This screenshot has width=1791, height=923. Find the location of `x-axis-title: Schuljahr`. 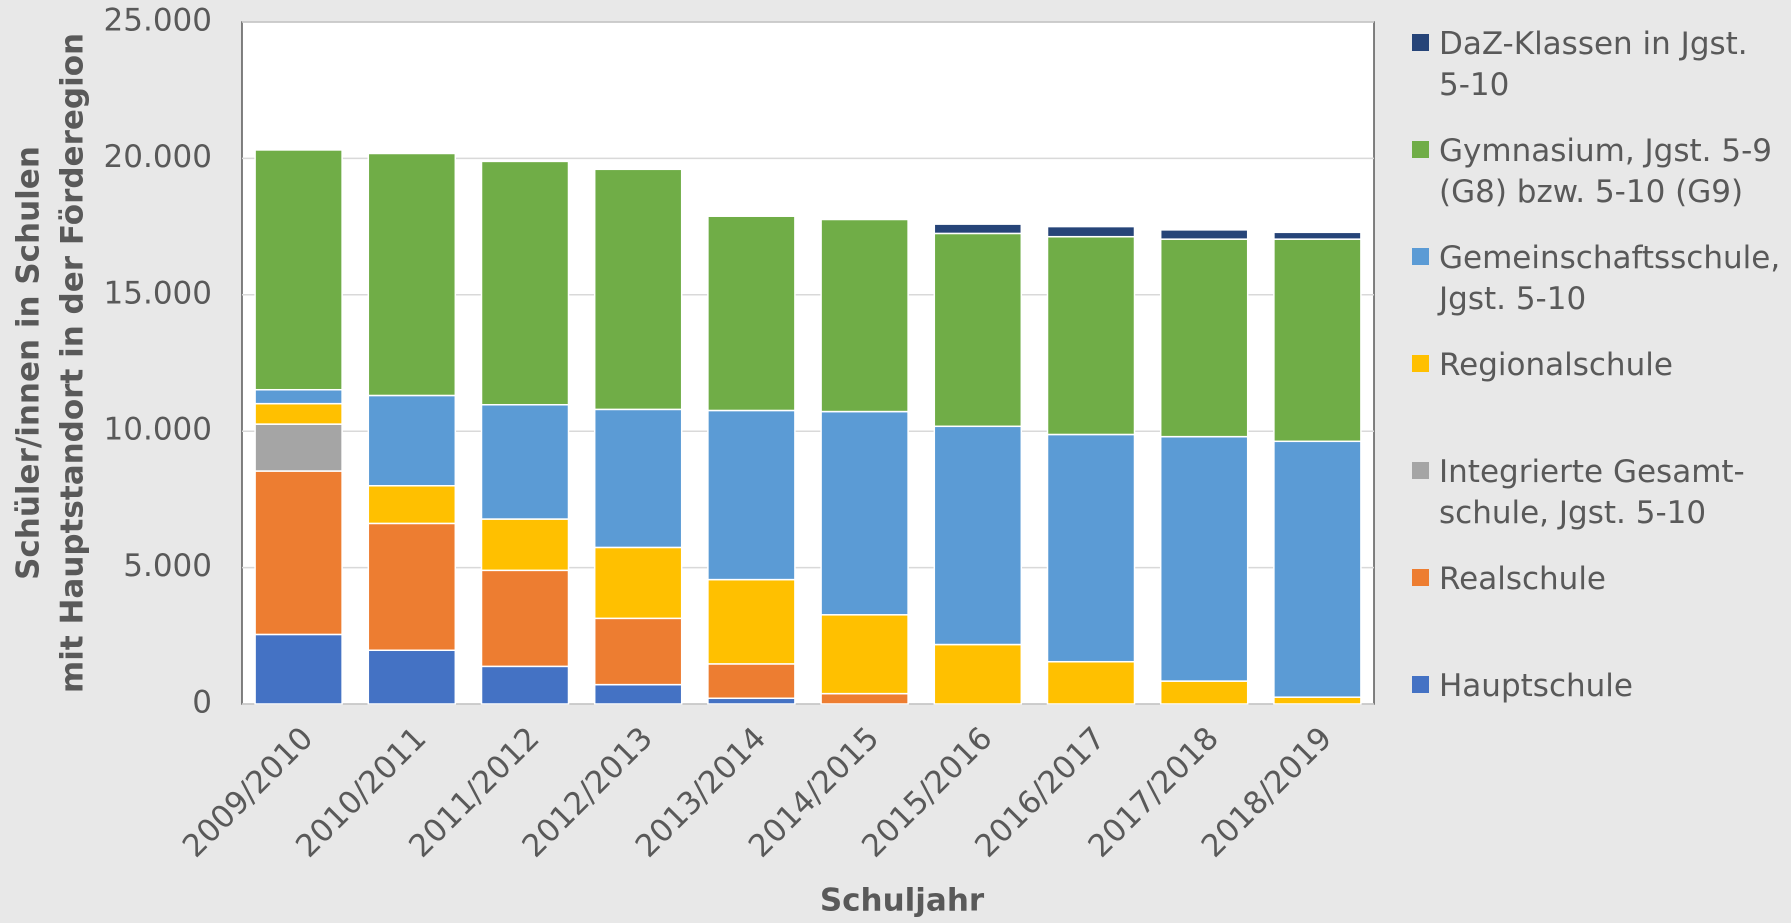

x-axis-title: Schuljahr is located at coordinates (902, 901).